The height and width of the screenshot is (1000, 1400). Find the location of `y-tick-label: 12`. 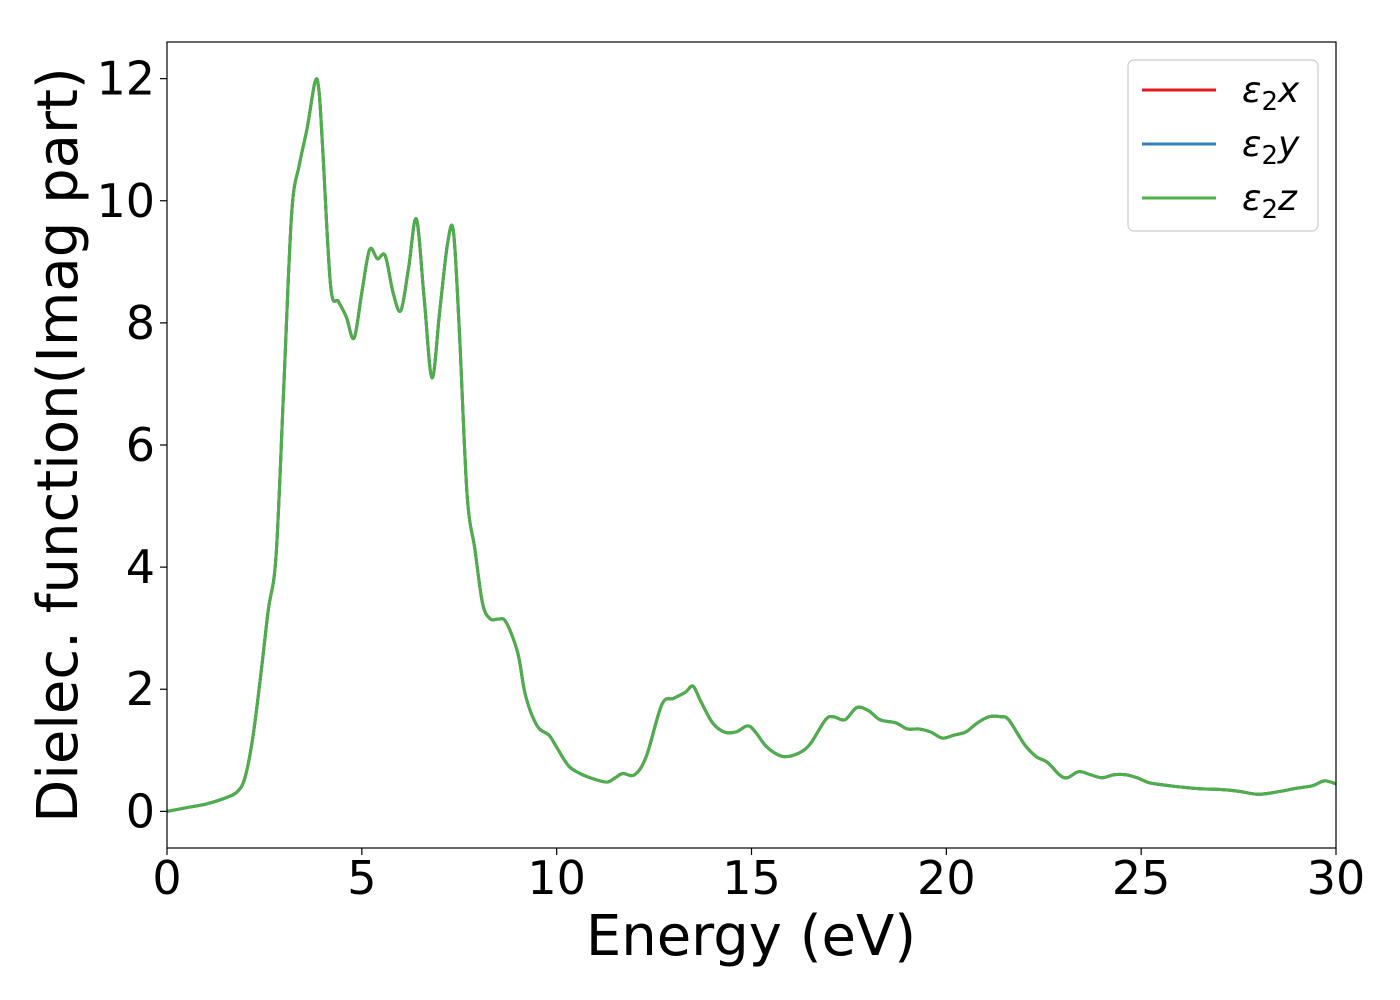

y-tick-label: 12 is located at coordinates (125, 79).